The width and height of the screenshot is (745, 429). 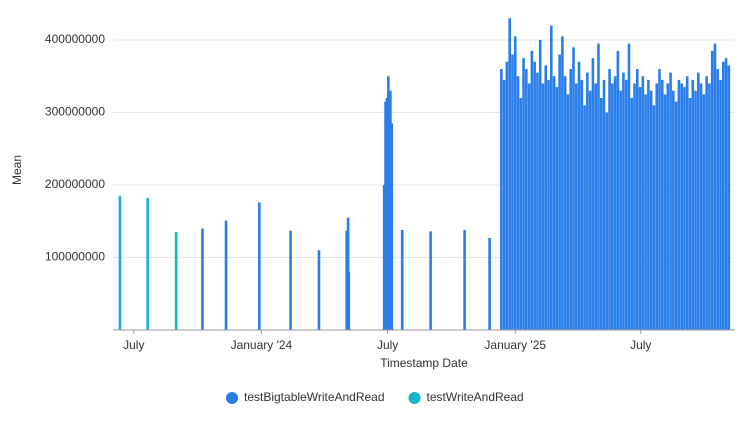 I want to click on y-tick-label: 100000000, so click(x=75, y=257).